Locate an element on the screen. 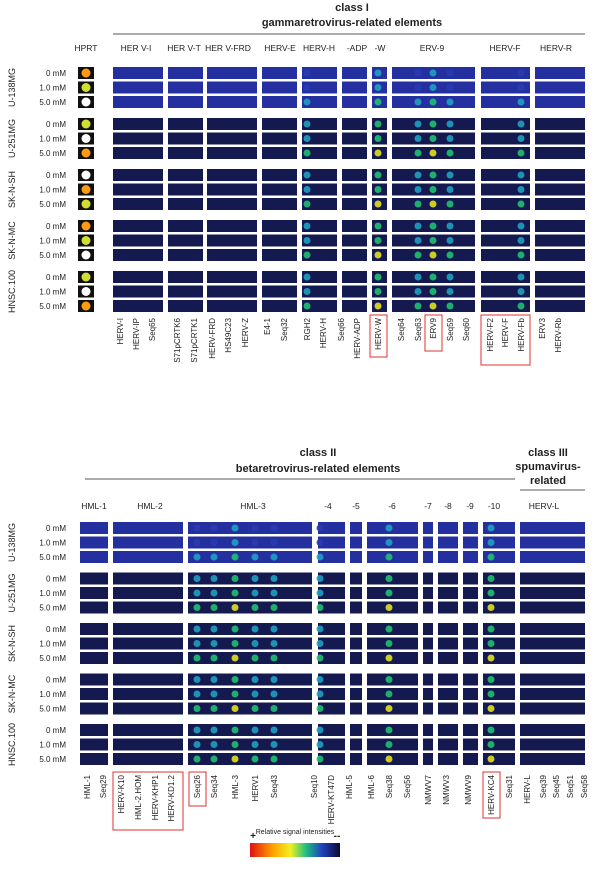 This screenshot has height=879, width=592. concentration-label: 1.0 mM is located at coordinates (52, 644).